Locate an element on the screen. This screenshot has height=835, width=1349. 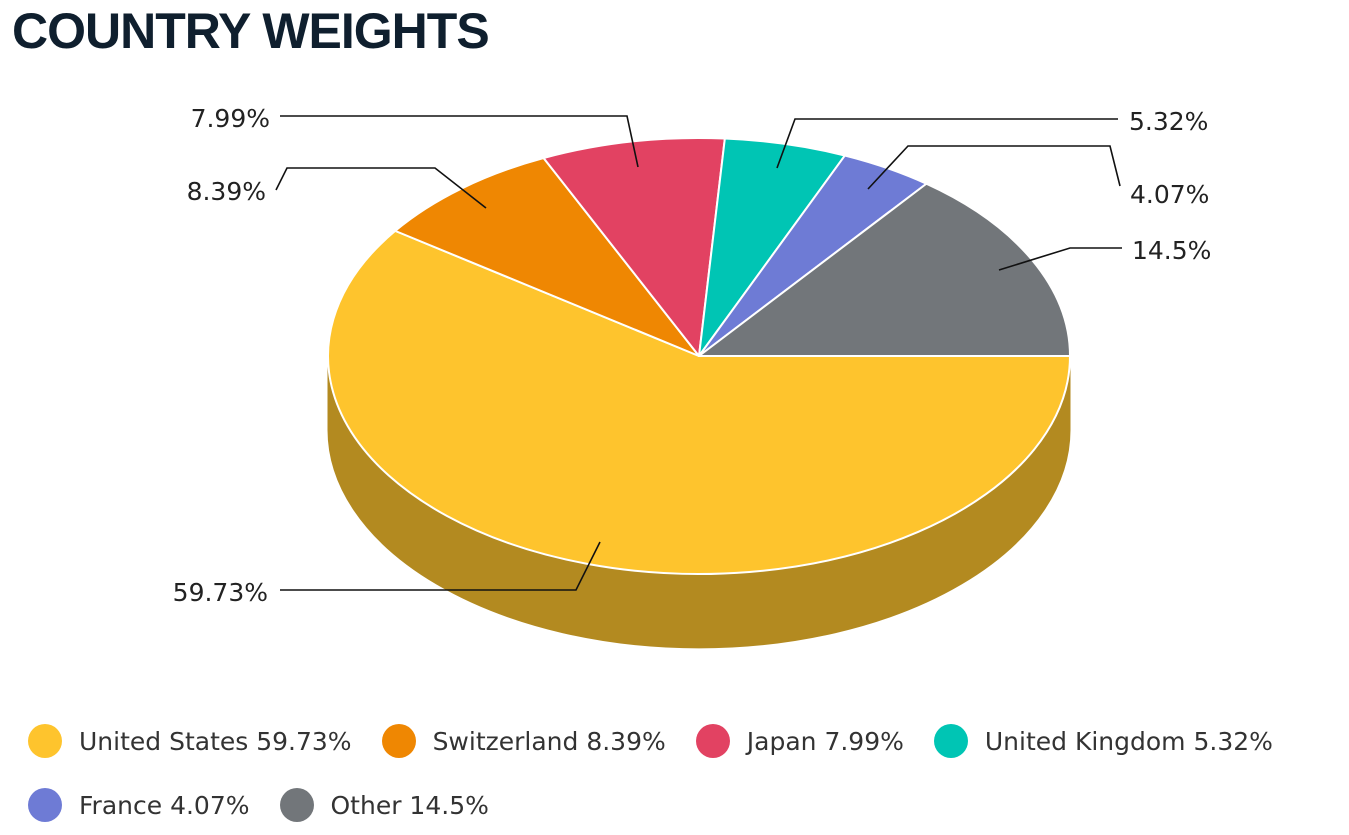
chart-title: COUNTRY WEIGHTS is located at coordinates (251, 31).